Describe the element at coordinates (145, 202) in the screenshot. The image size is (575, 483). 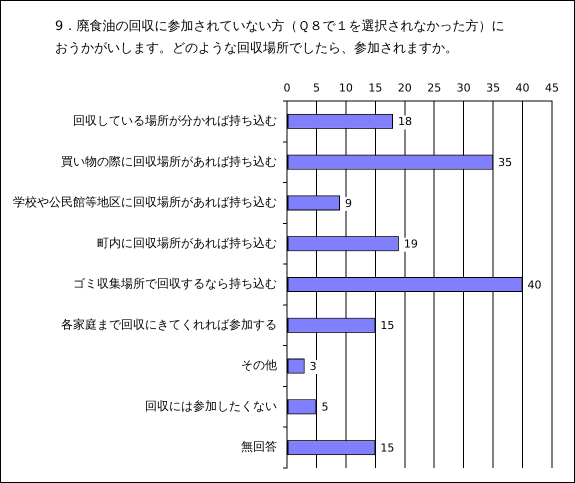
I see `y-tick-label: 学校や公民館等地区に回収場所があれば持ち込む` at that location.